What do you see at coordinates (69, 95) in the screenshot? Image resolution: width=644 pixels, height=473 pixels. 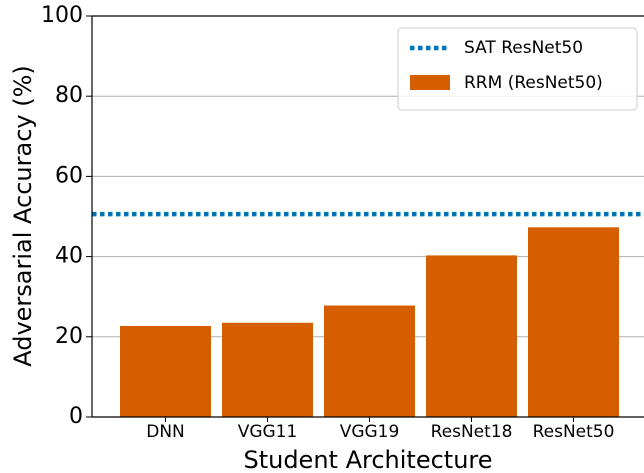 I see `y-tick-label: 80` at bounding box center [69, 95].